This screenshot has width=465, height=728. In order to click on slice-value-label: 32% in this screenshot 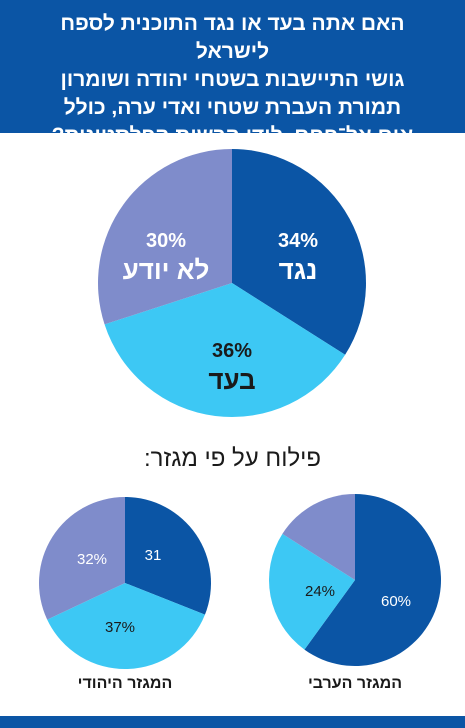, I will do `click(92, 559)`.